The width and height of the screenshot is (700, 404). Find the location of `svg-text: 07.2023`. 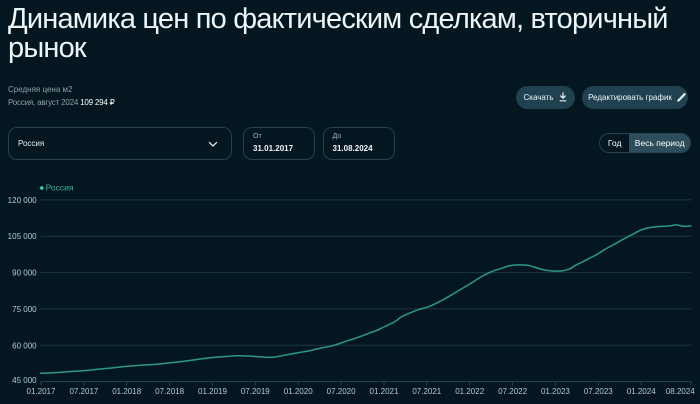

svg-text: 07.2023 is located at coordinates (598, 391).